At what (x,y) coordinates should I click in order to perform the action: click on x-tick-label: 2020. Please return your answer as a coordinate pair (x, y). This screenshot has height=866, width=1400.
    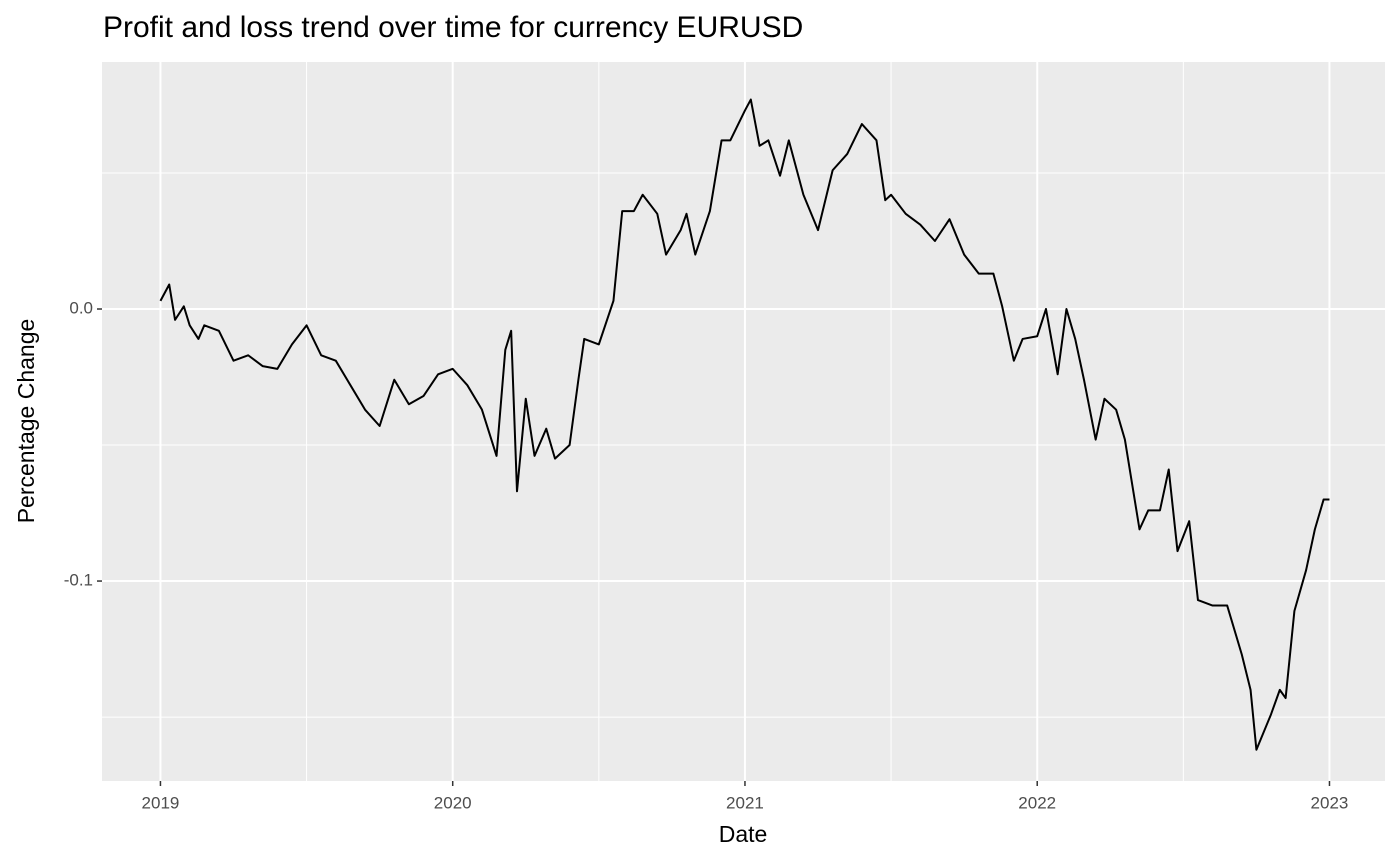
    Looking at the image, I should click on (453, 802).